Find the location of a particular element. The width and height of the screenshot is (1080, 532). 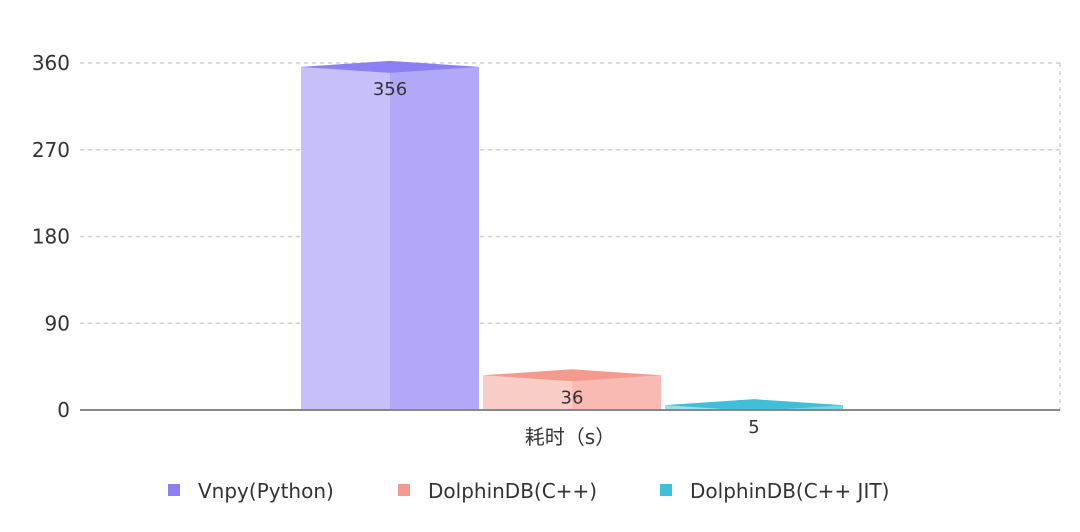

y-tick-label: 360 is located at coordinates (51, 63).